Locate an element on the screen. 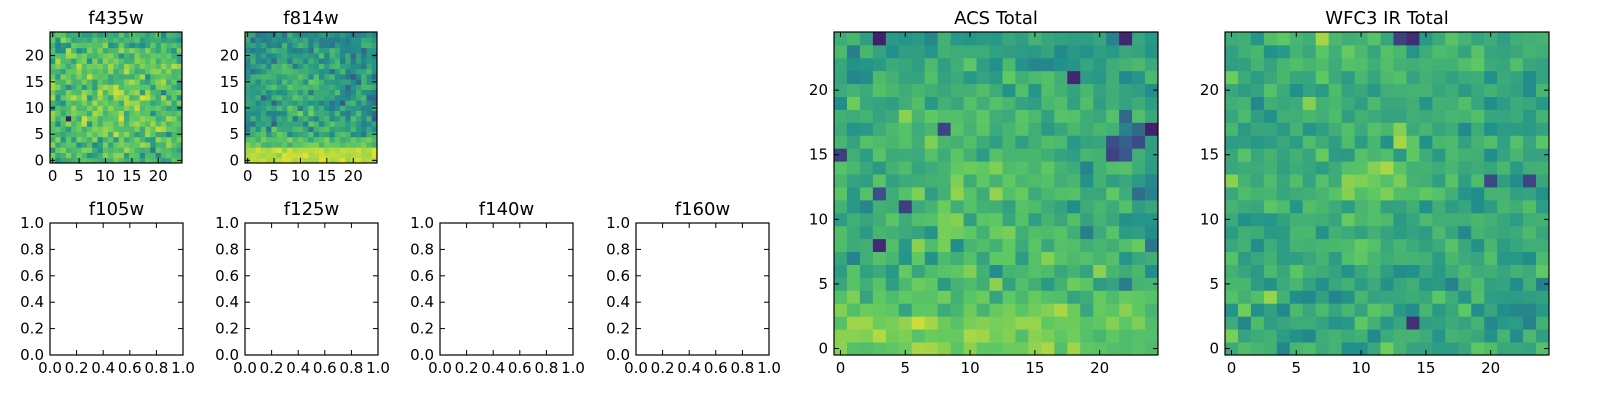 The height and width of the screenshot is (400, 1600). y-tick-label: 5 is located at coordinates (234, 134).